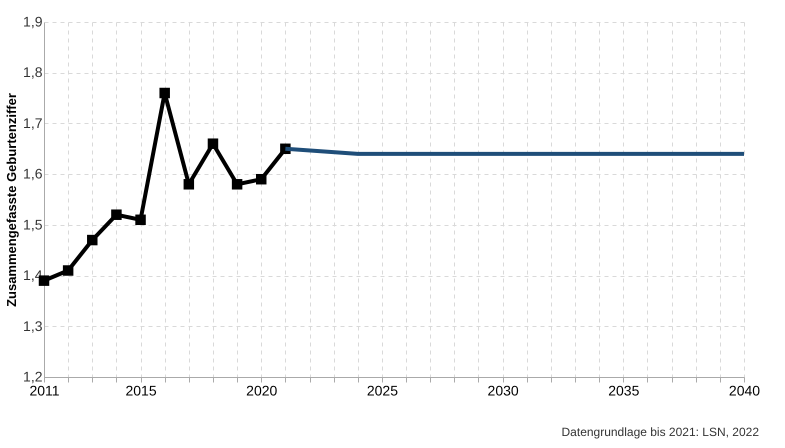 This screenshot has width=785, height=448. Describe the element at coordinates (33, 224) in the screenshot. I see `y-tick-label: 1,5` at that location.